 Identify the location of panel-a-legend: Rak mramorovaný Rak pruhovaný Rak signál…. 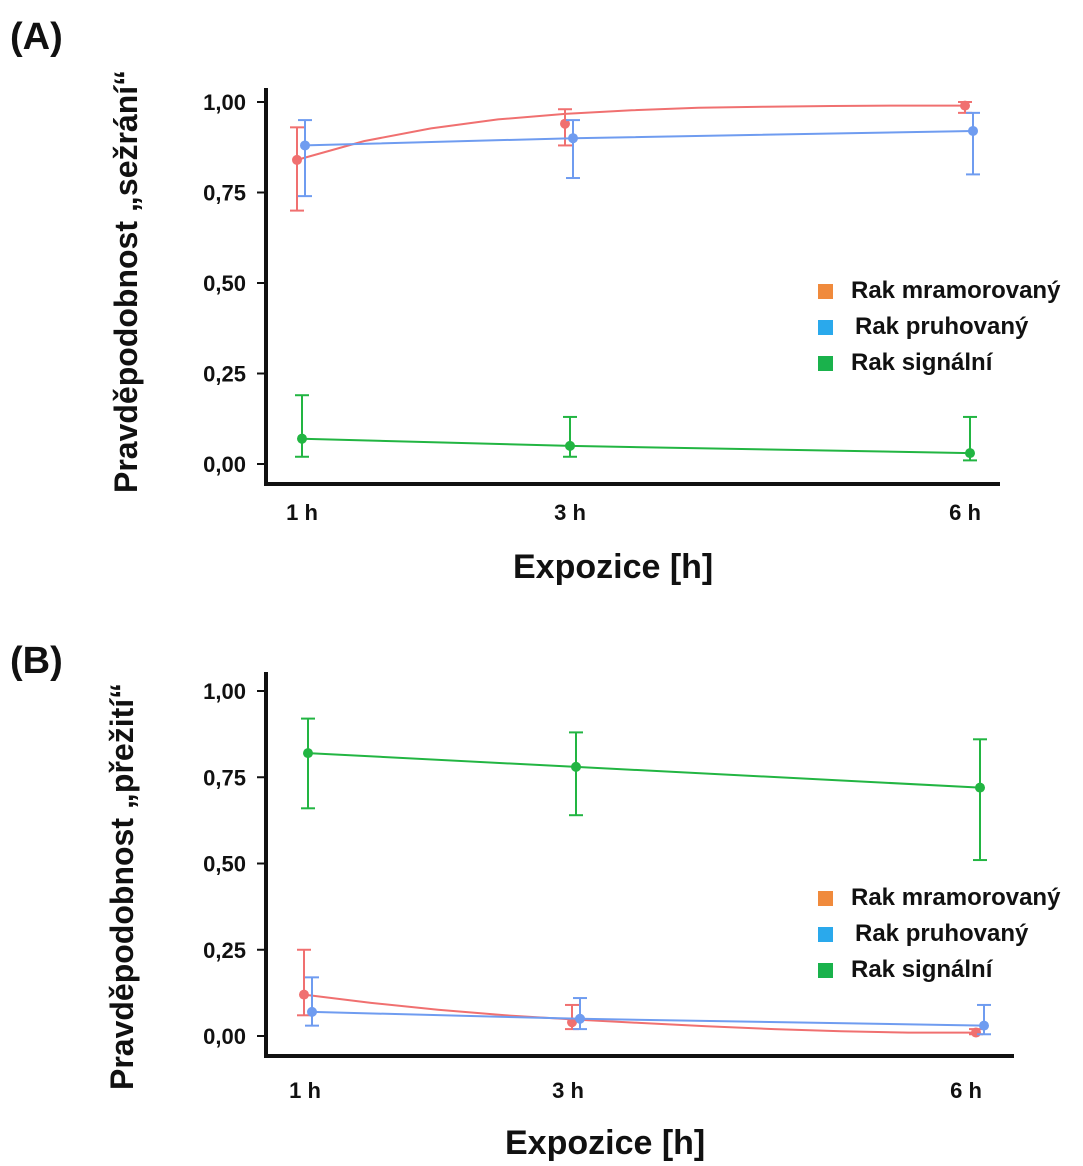
(939, 327).